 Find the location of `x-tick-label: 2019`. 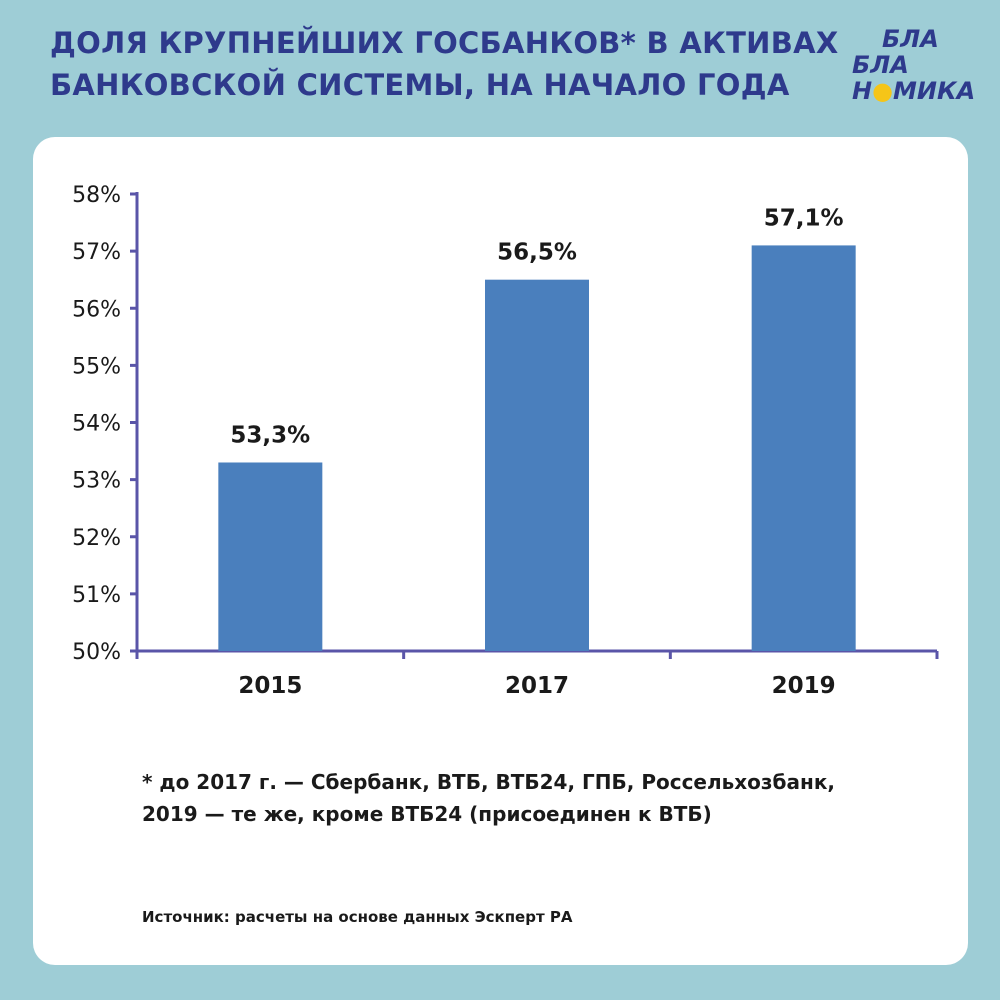

x-tick-label: 2019 is located at coordinates (804, 686).